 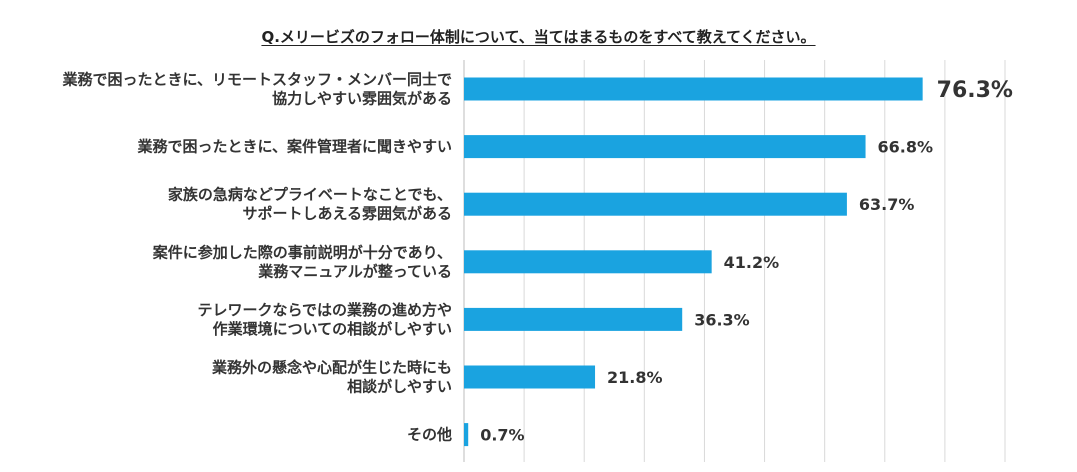 What do you see at coordinates (294, 147) in the screenshot?
I see `category-label: 業務で困ったときに、案件管理者に聞きやすい` at bounding box center [294, 147].